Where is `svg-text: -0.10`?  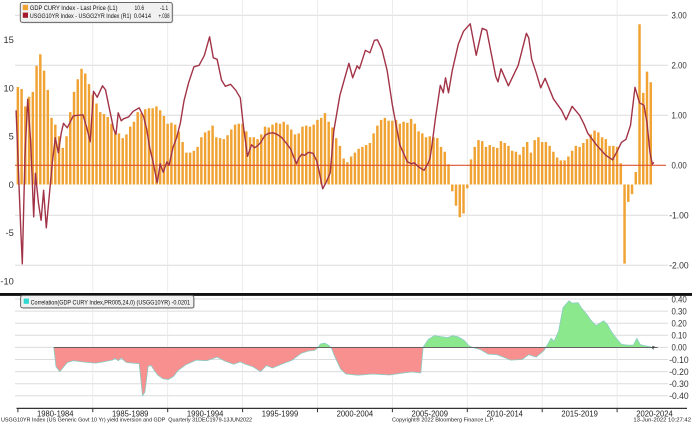
svg-text: -0.10 is located at coordinates (679, 360).